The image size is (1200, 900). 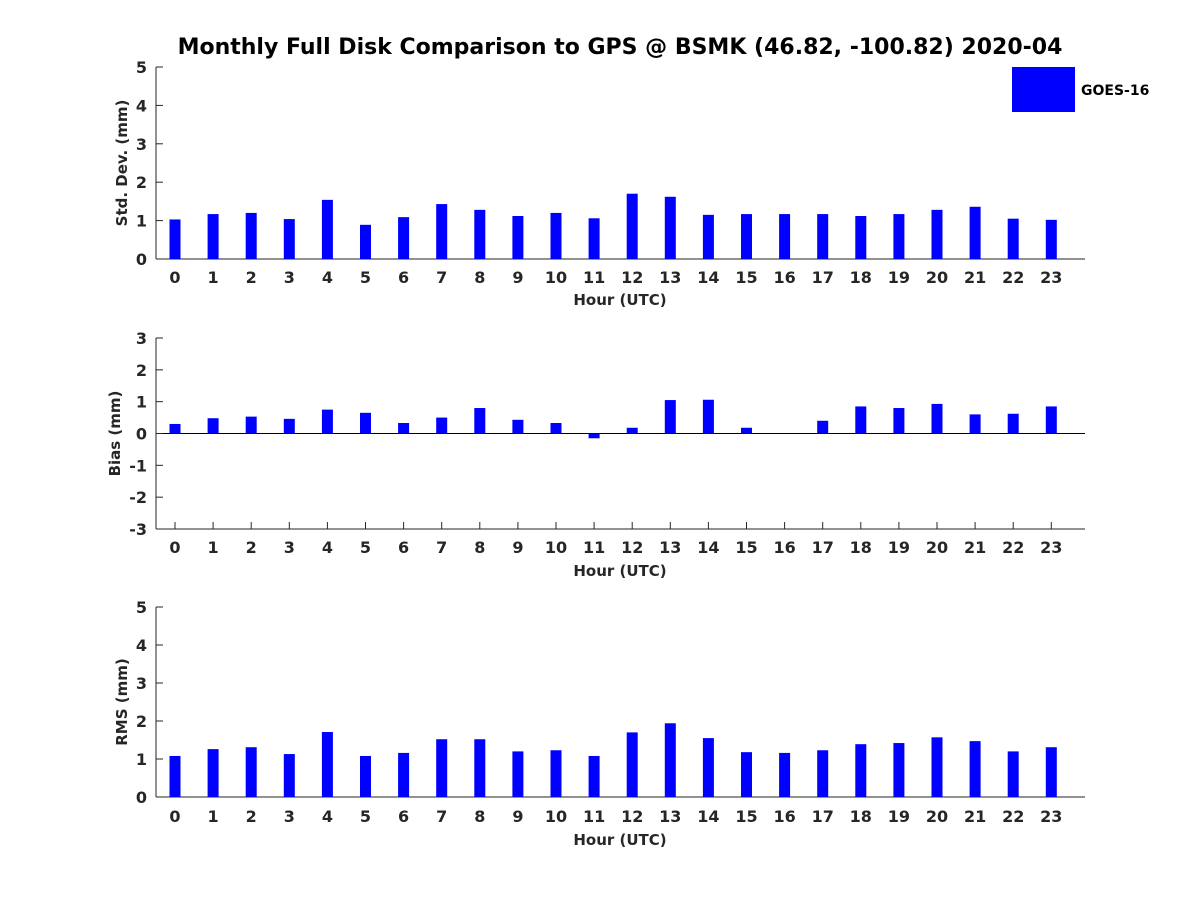 What do you see at coordinates (746, 277) in the screenshot?
I see `std-dev-x-tick-label: 15` at bounding box center [746, 277].